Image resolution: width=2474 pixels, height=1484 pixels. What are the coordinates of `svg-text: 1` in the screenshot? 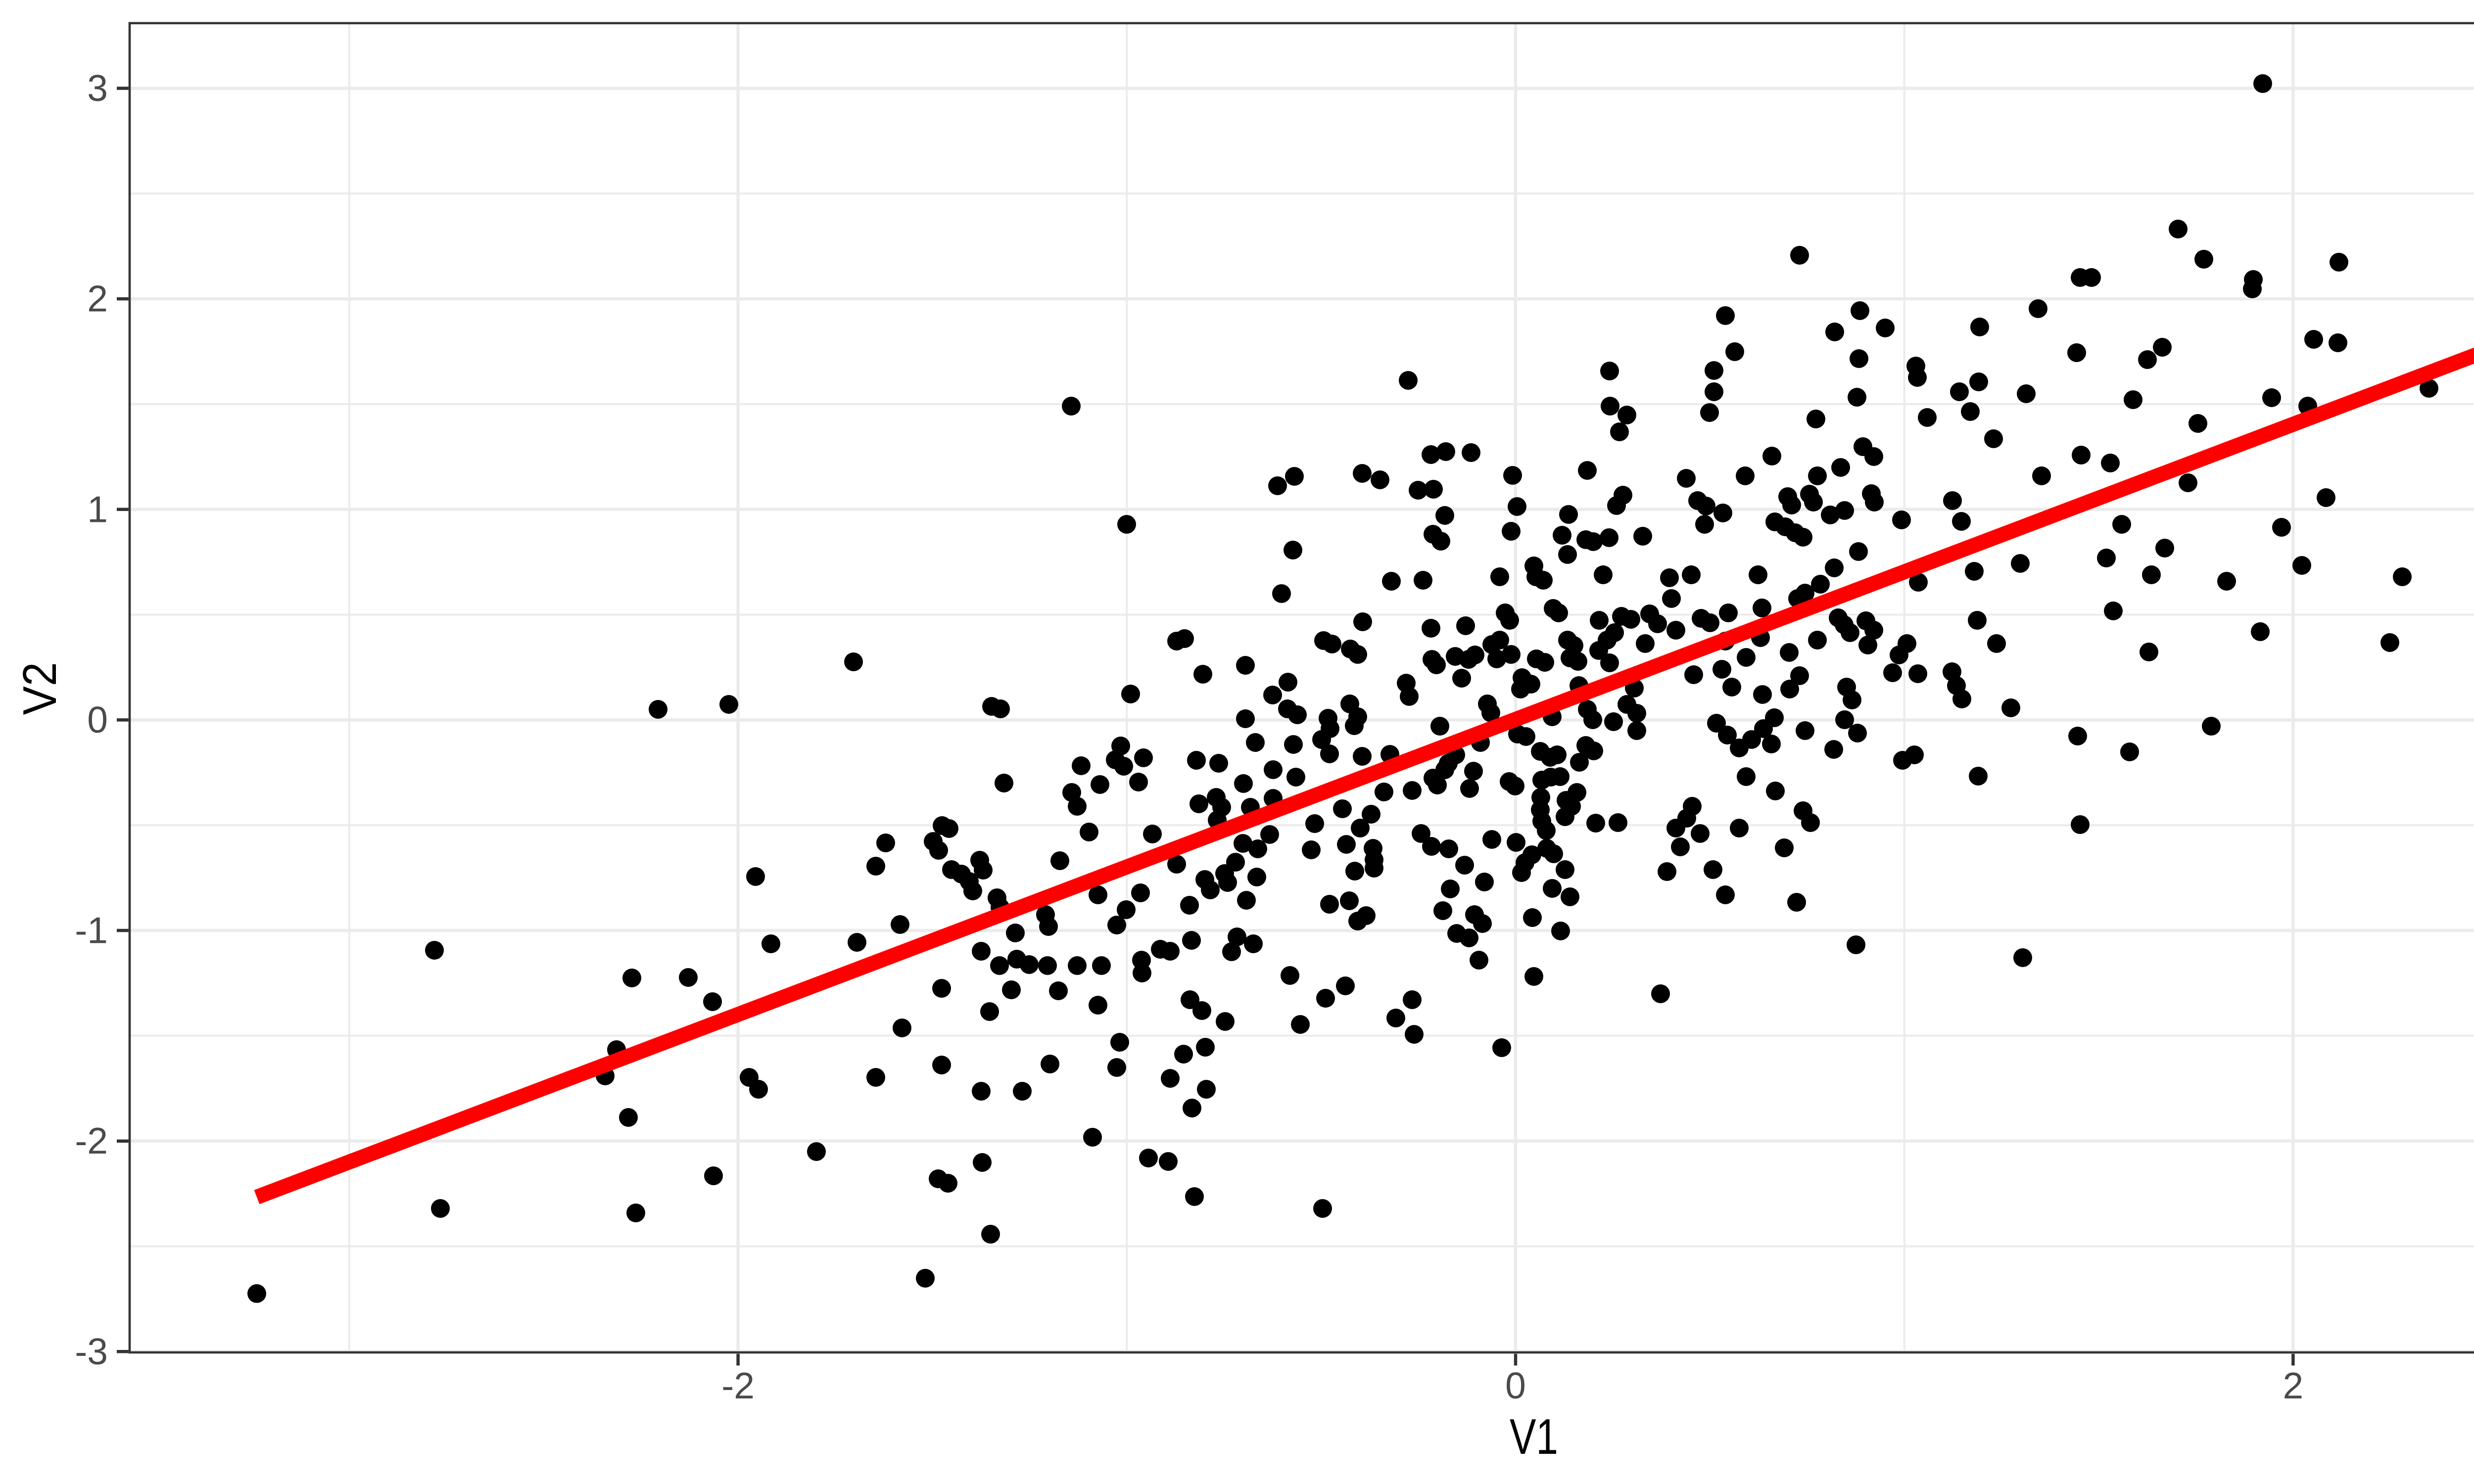 It's located at (97, 509).